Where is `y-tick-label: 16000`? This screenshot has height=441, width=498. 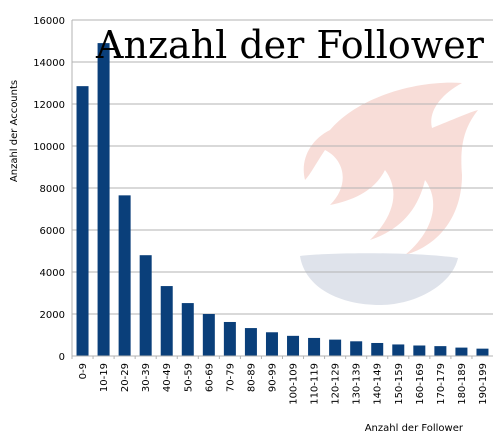
y-tick-label: 16000 is located at coordinates (49, 21).